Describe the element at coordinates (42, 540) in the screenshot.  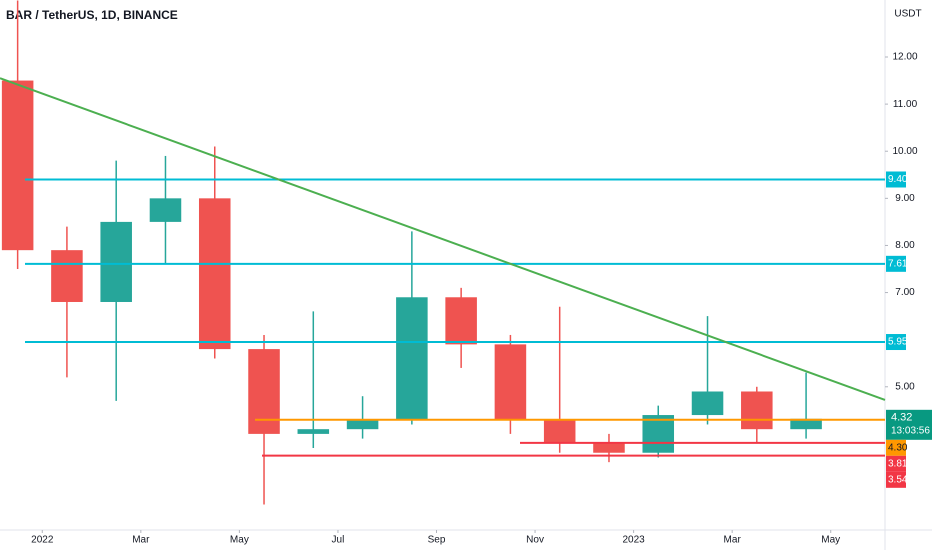
I see `x-tick-label: 2022` at that location.